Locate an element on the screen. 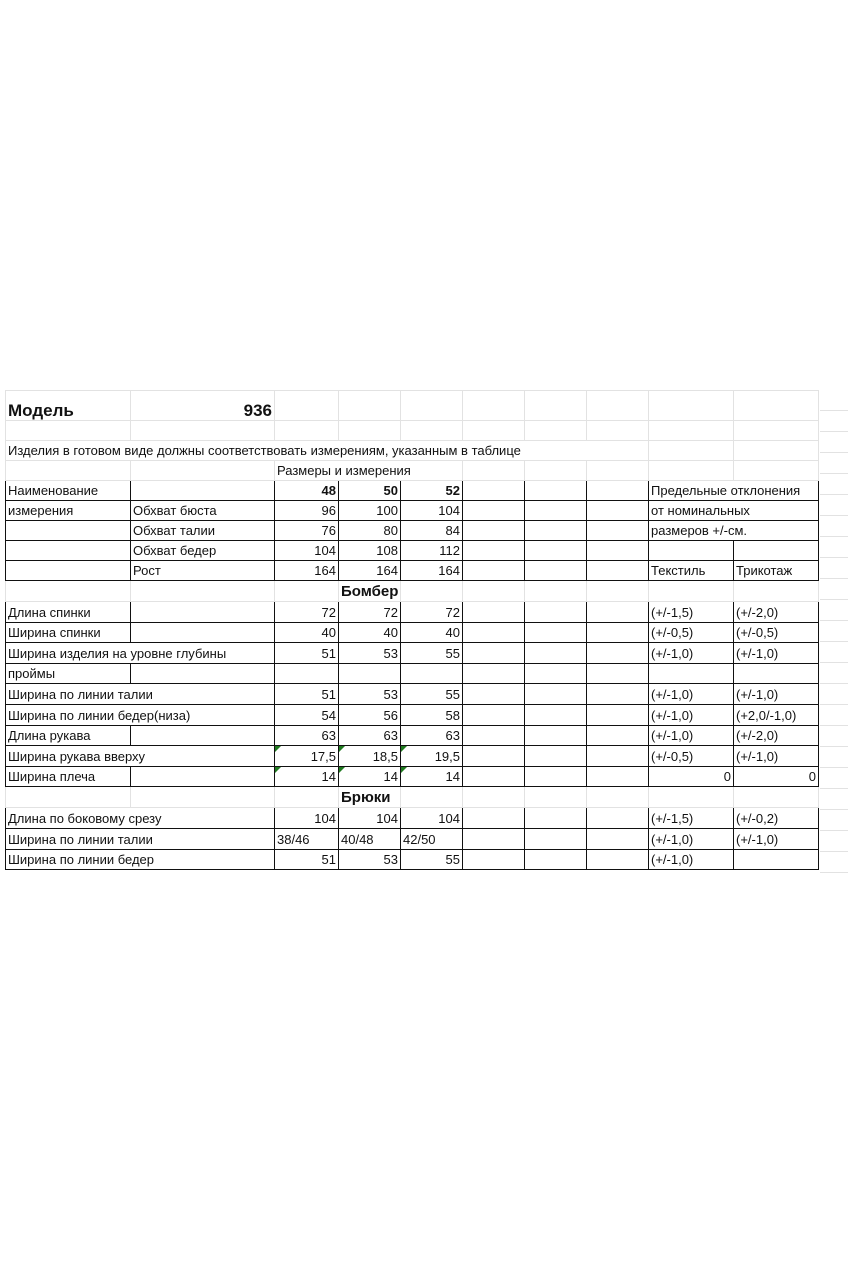  value-cell: 40/48 is located at coordinates (369, 838).